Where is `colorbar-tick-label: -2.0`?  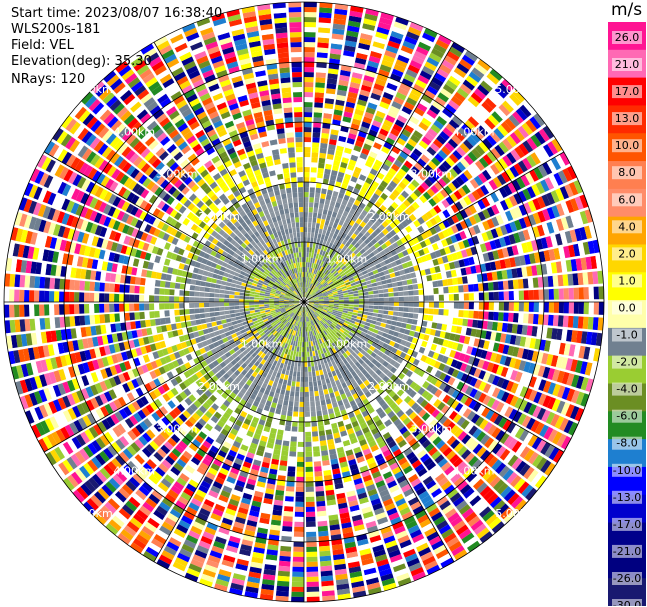
colorbar-tick-label: -2.0 is located at coordinates (626, 362).